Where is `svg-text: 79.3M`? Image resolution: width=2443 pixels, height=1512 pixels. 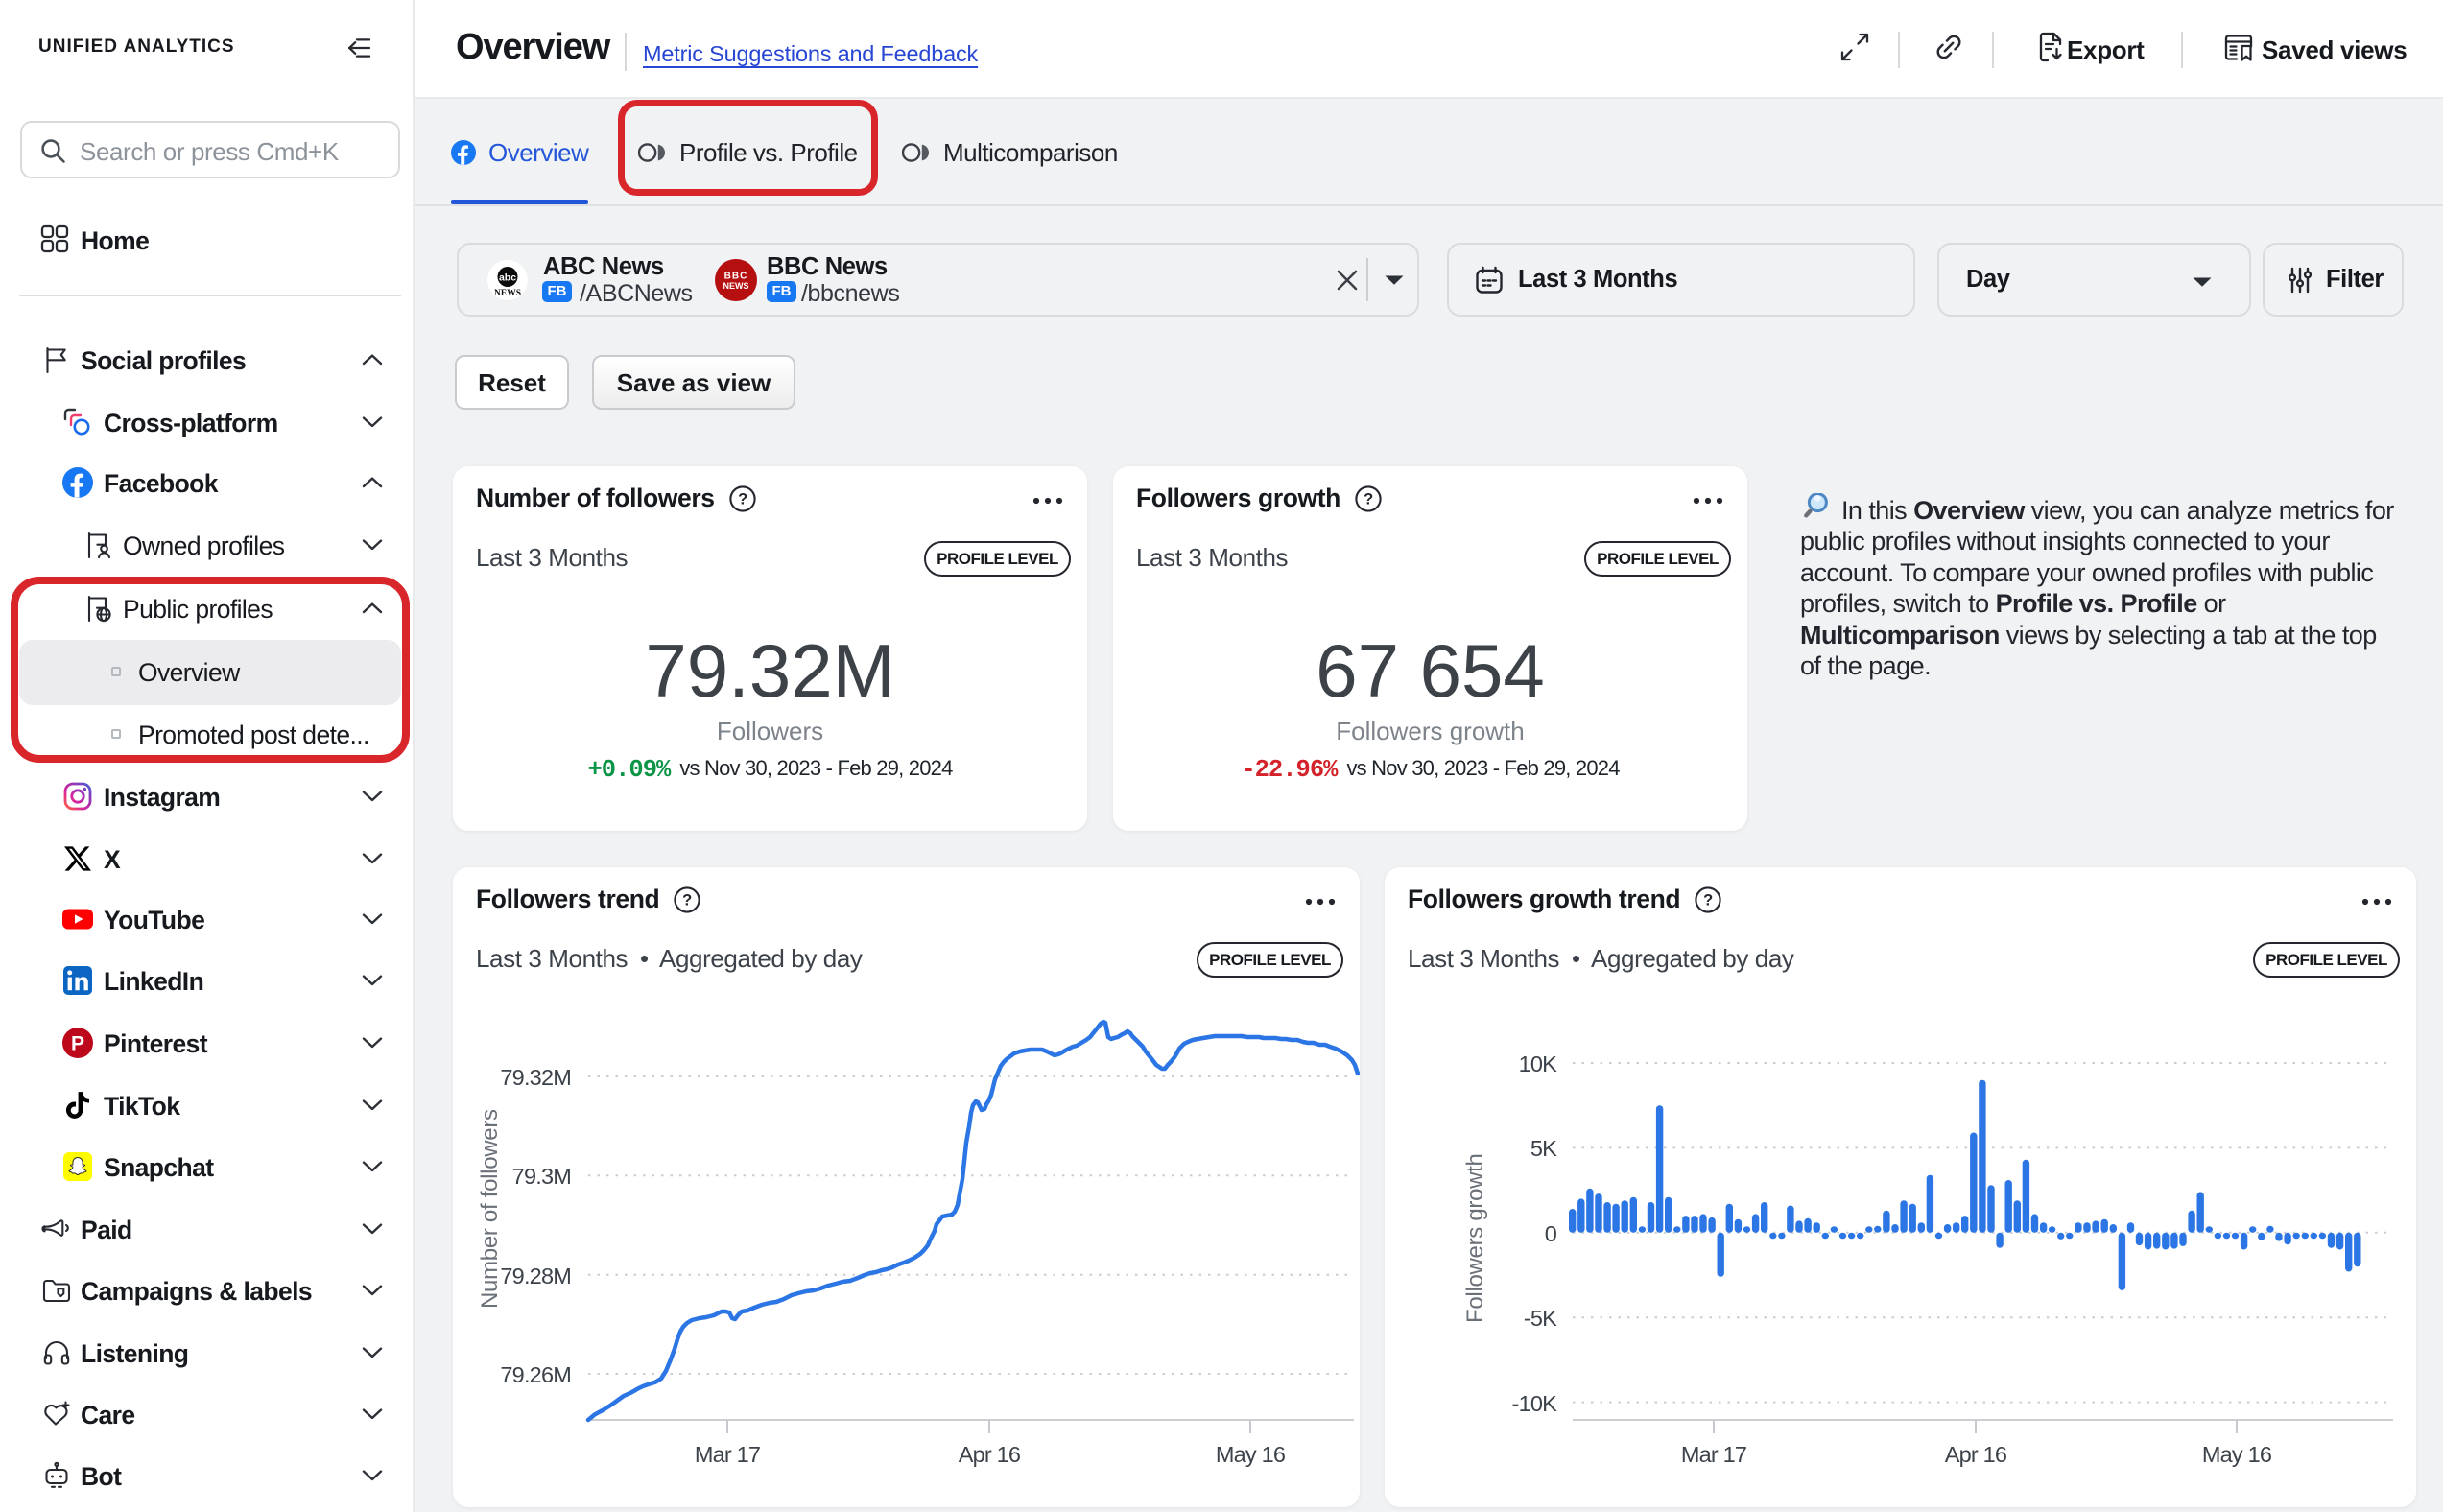 svg-text: 79.3M is located at coordinates (541, 1176).